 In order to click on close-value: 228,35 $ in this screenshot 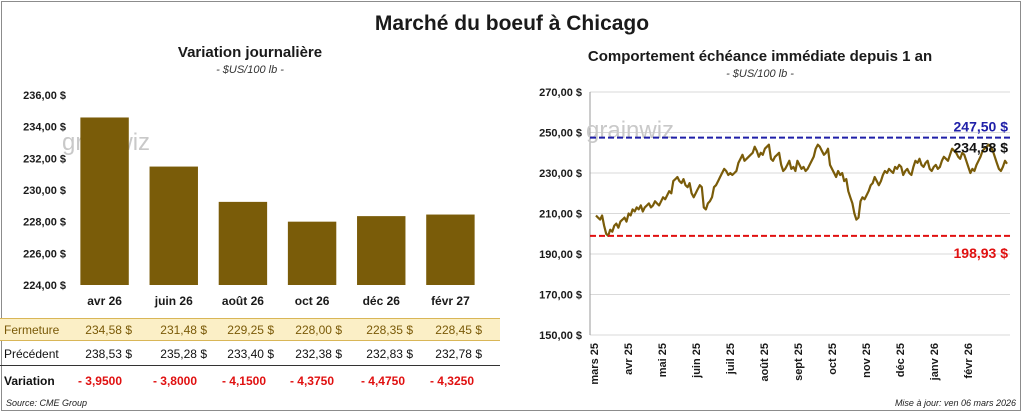, I will do `click(389, 330)`.